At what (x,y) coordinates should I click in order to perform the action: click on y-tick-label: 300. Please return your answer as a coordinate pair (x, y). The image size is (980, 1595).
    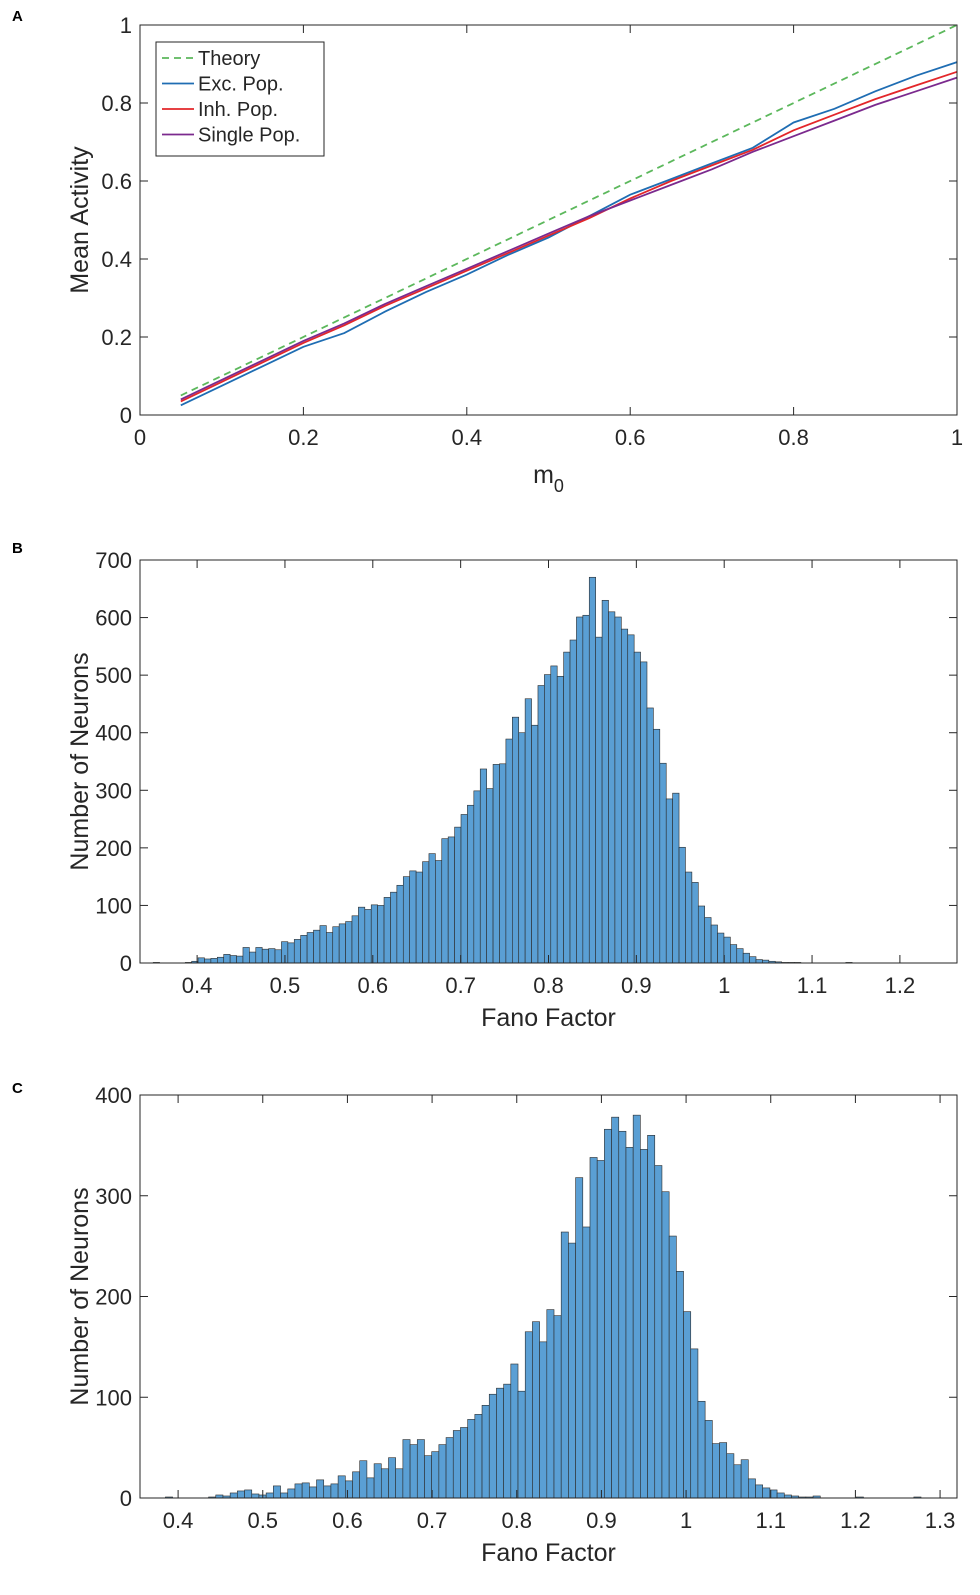
    Looking at the image, I should click on (113, 790).